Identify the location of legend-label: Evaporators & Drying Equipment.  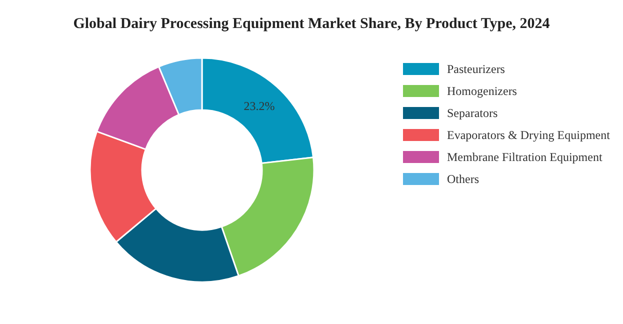
(528, 135).